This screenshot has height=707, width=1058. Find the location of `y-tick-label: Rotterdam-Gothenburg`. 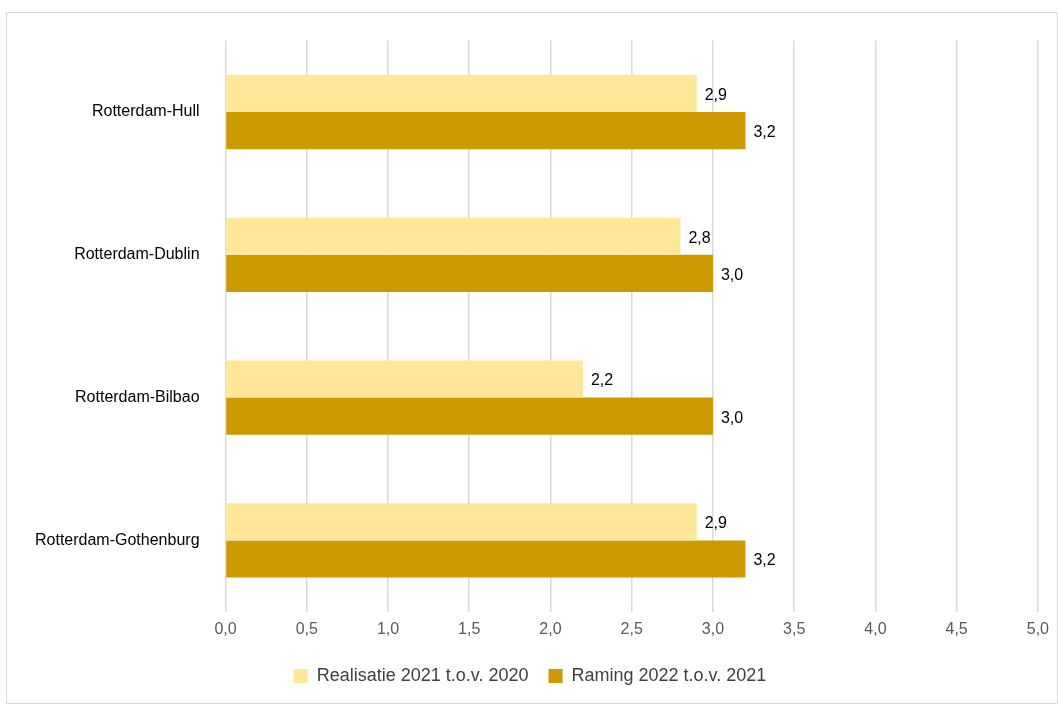

y-tick-label: Rotterdam-Gothenburg is located at coordinates (117, 539).